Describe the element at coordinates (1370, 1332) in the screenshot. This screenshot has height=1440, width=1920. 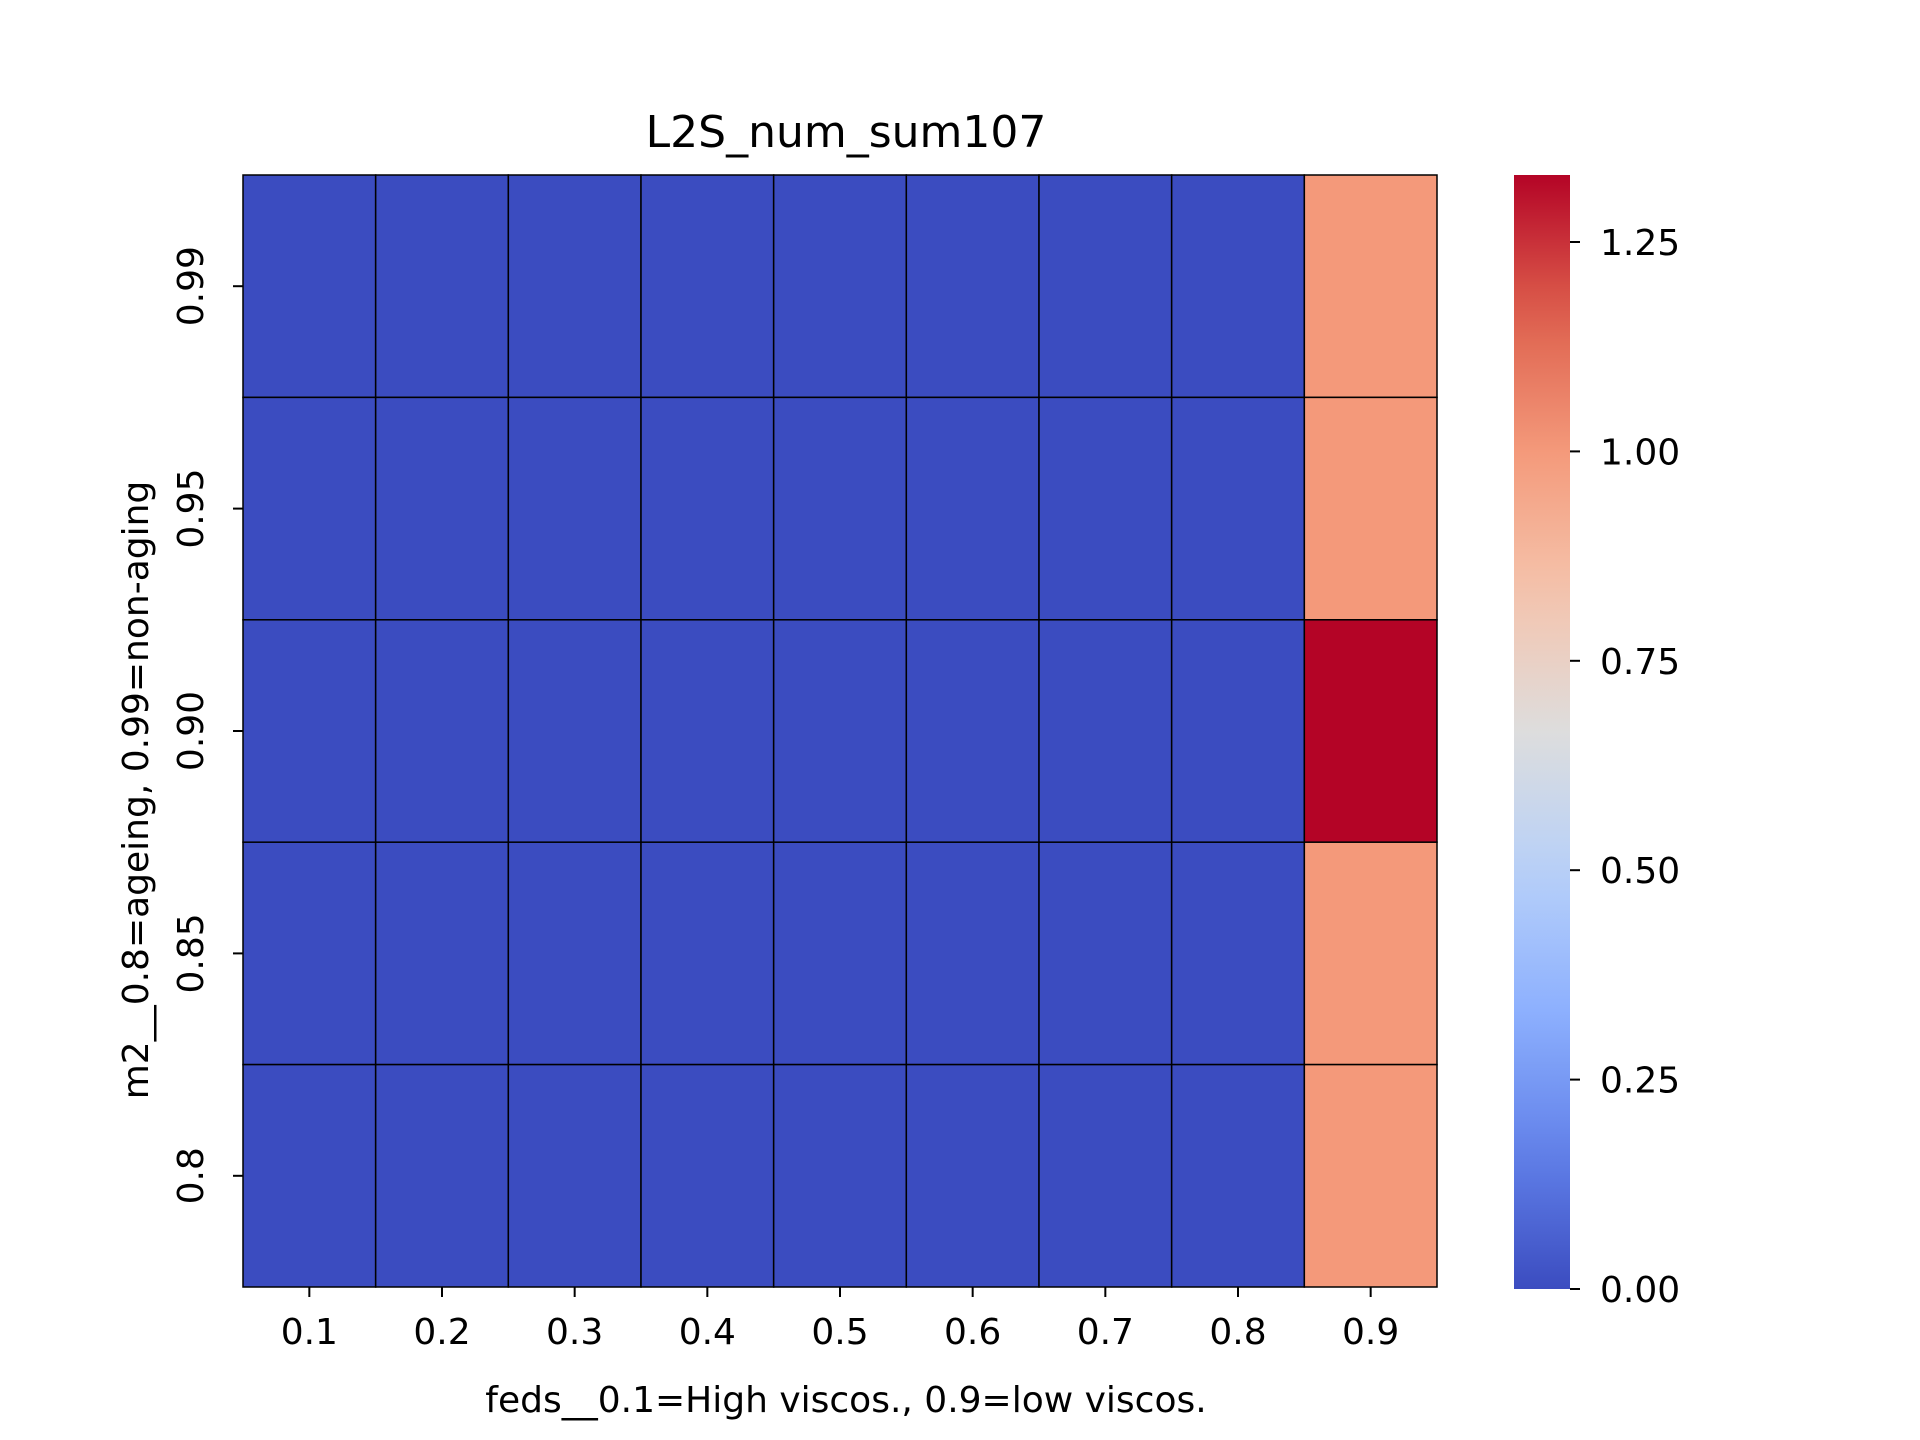
I see `x-tick-label: 0.9` at that location.